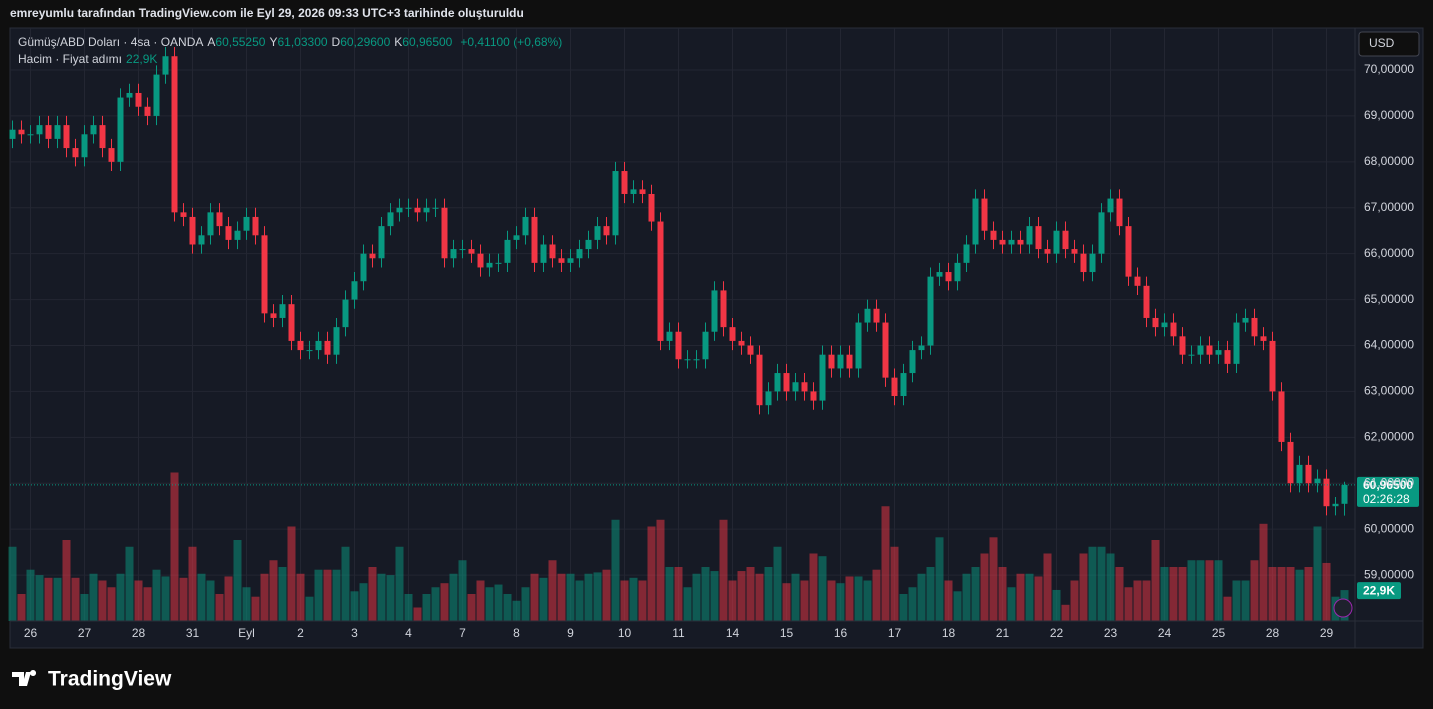  I want to click on x-tick-label: 16, so click(841, 633).